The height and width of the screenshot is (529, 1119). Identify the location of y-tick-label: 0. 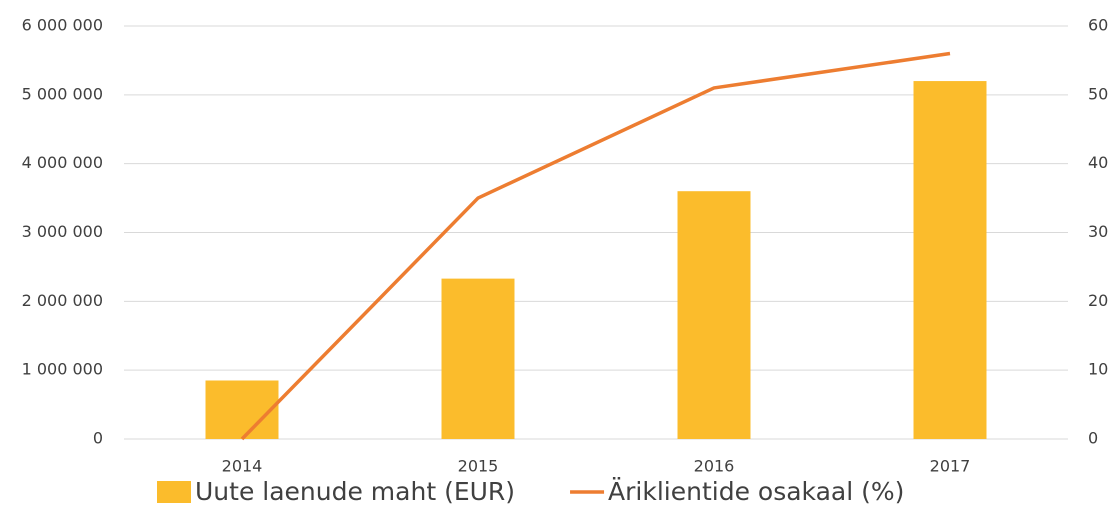
(98, 438).